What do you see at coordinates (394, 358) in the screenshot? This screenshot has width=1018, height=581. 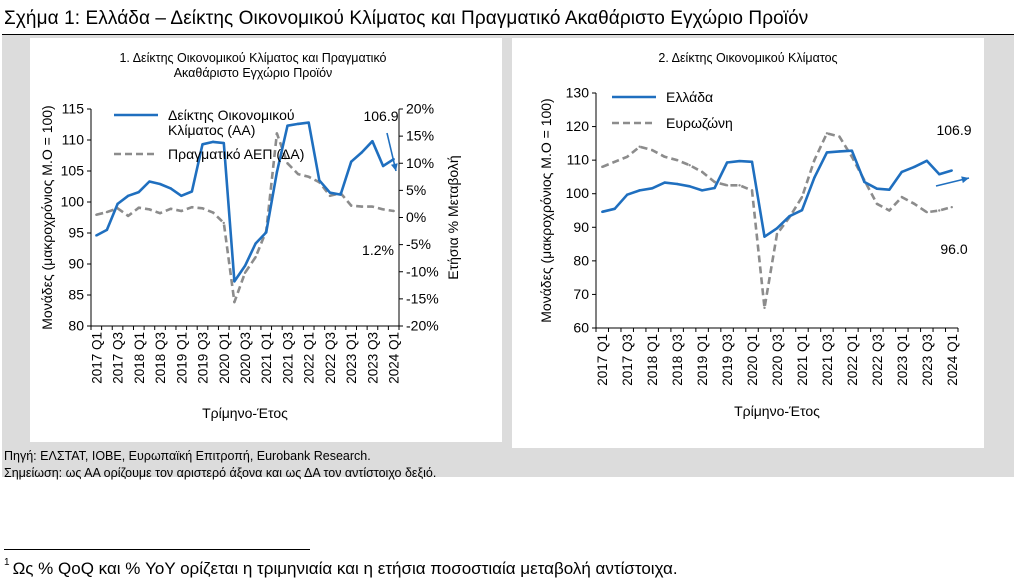 I see `x-tick-label: 2024 Q1` at bounding box center [394, 358].